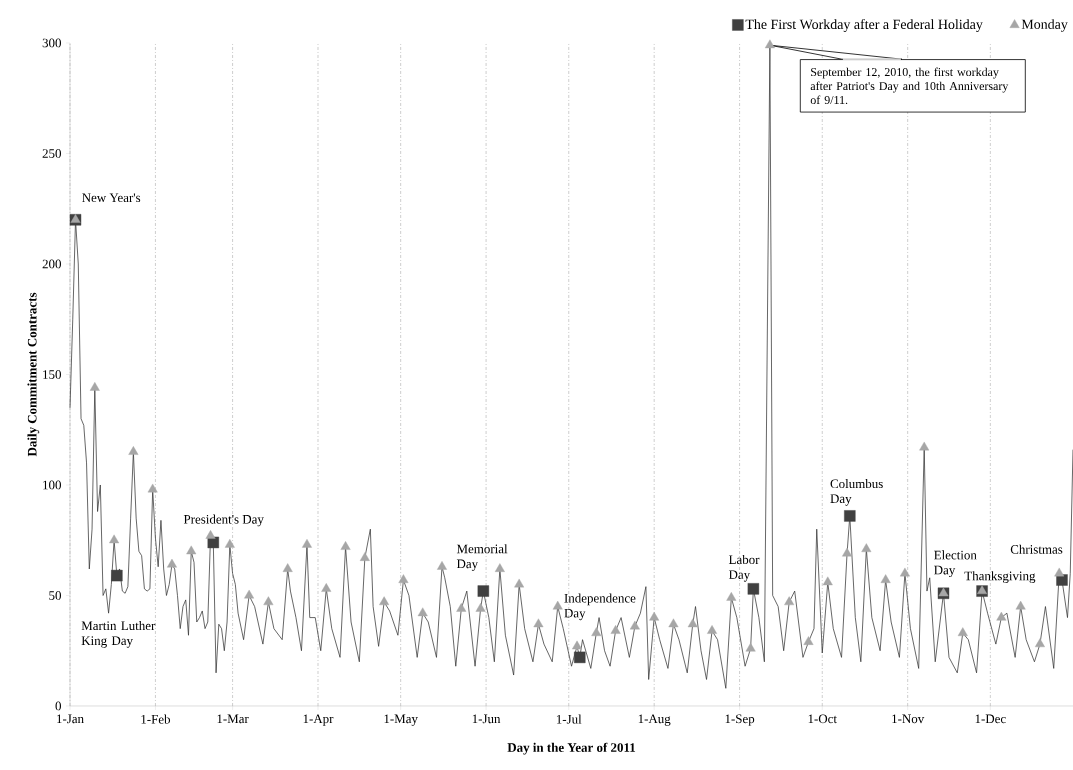  Describe the element at coordinates (909, 86) in the screenshot. I see `annotation: September 12, 2010, the first workday after Patriot's Day and 10th Anniversary of 9/11.` at that location.